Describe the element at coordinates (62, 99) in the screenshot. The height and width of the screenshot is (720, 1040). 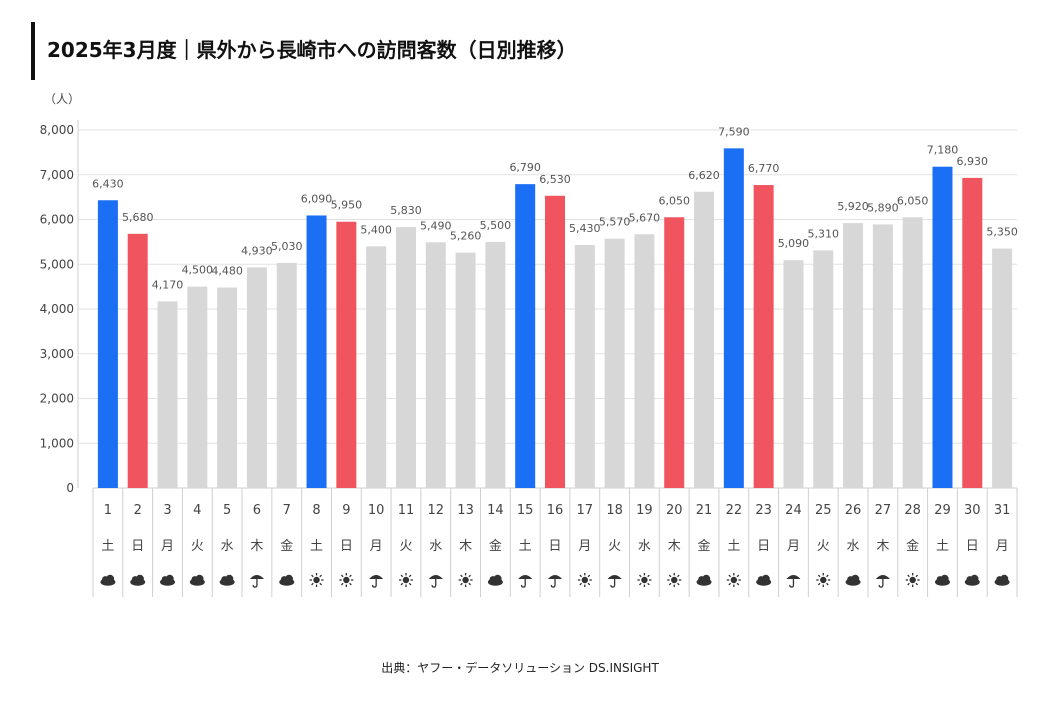
I see `y-axis-label: （人）` at that location.